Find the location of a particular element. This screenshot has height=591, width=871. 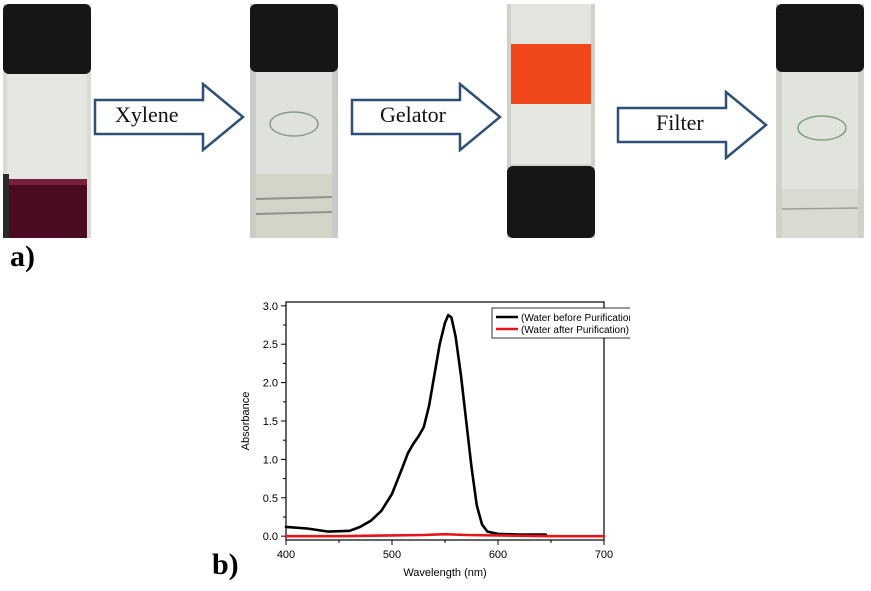

y-tick-label-2.5: 2.5 is located at coordinates (270, 345).